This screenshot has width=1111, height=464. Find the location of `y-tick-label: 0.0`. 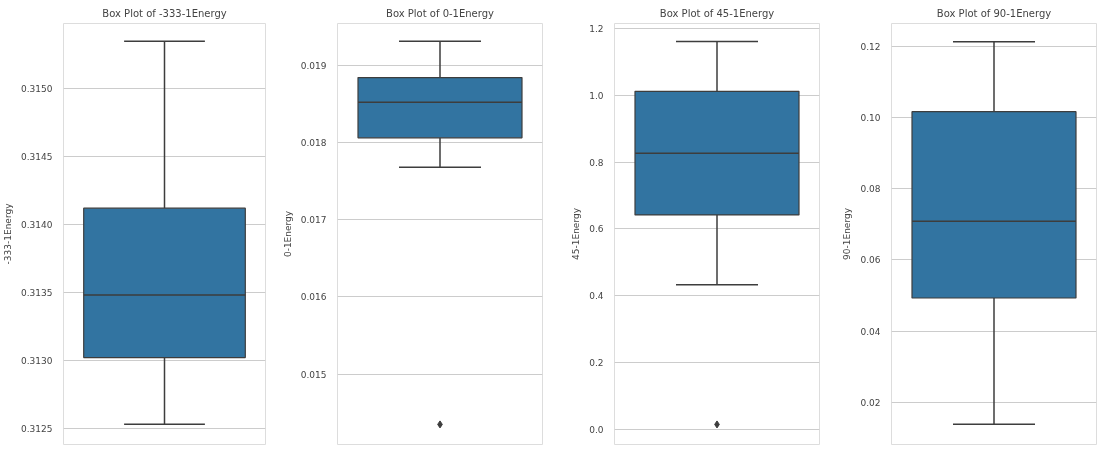

y-tick-label: 0.0 is located at coordinates (596, 429).